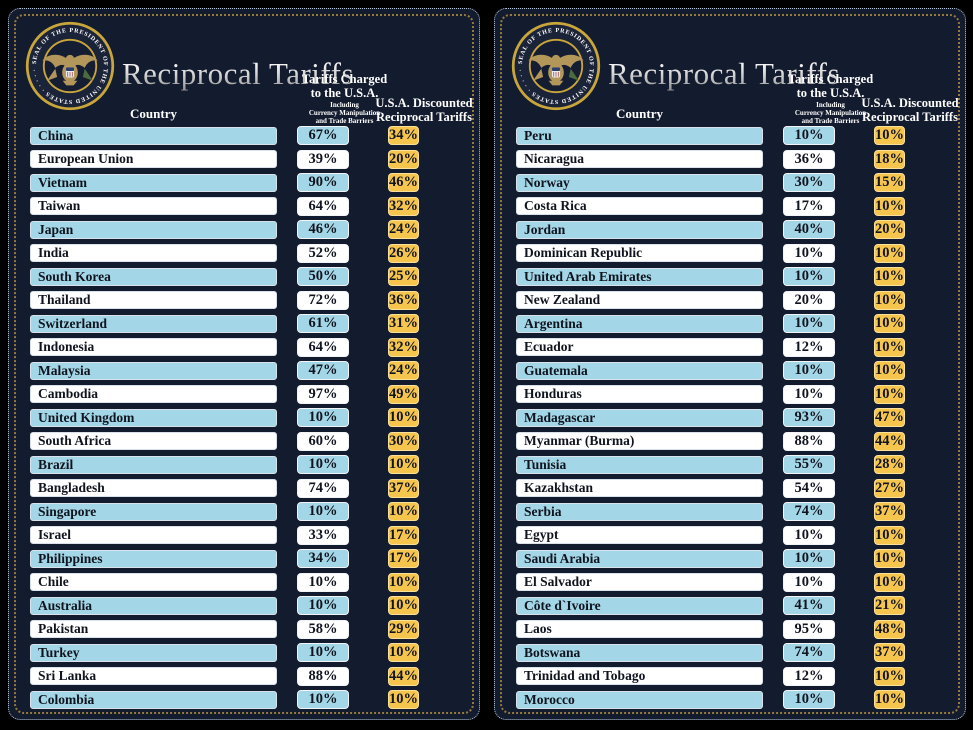  What do you see at coordinates (153, 394) in the screenshot?
I see `country-cell: Cambodia` at bounding box center [153, 394].